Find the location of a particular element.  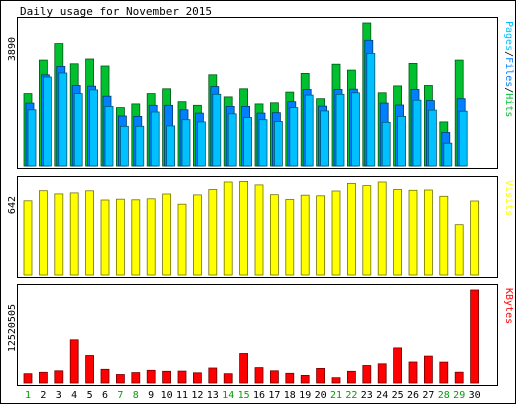

x-tick-label: 7 is located at coordinates (120, 395).